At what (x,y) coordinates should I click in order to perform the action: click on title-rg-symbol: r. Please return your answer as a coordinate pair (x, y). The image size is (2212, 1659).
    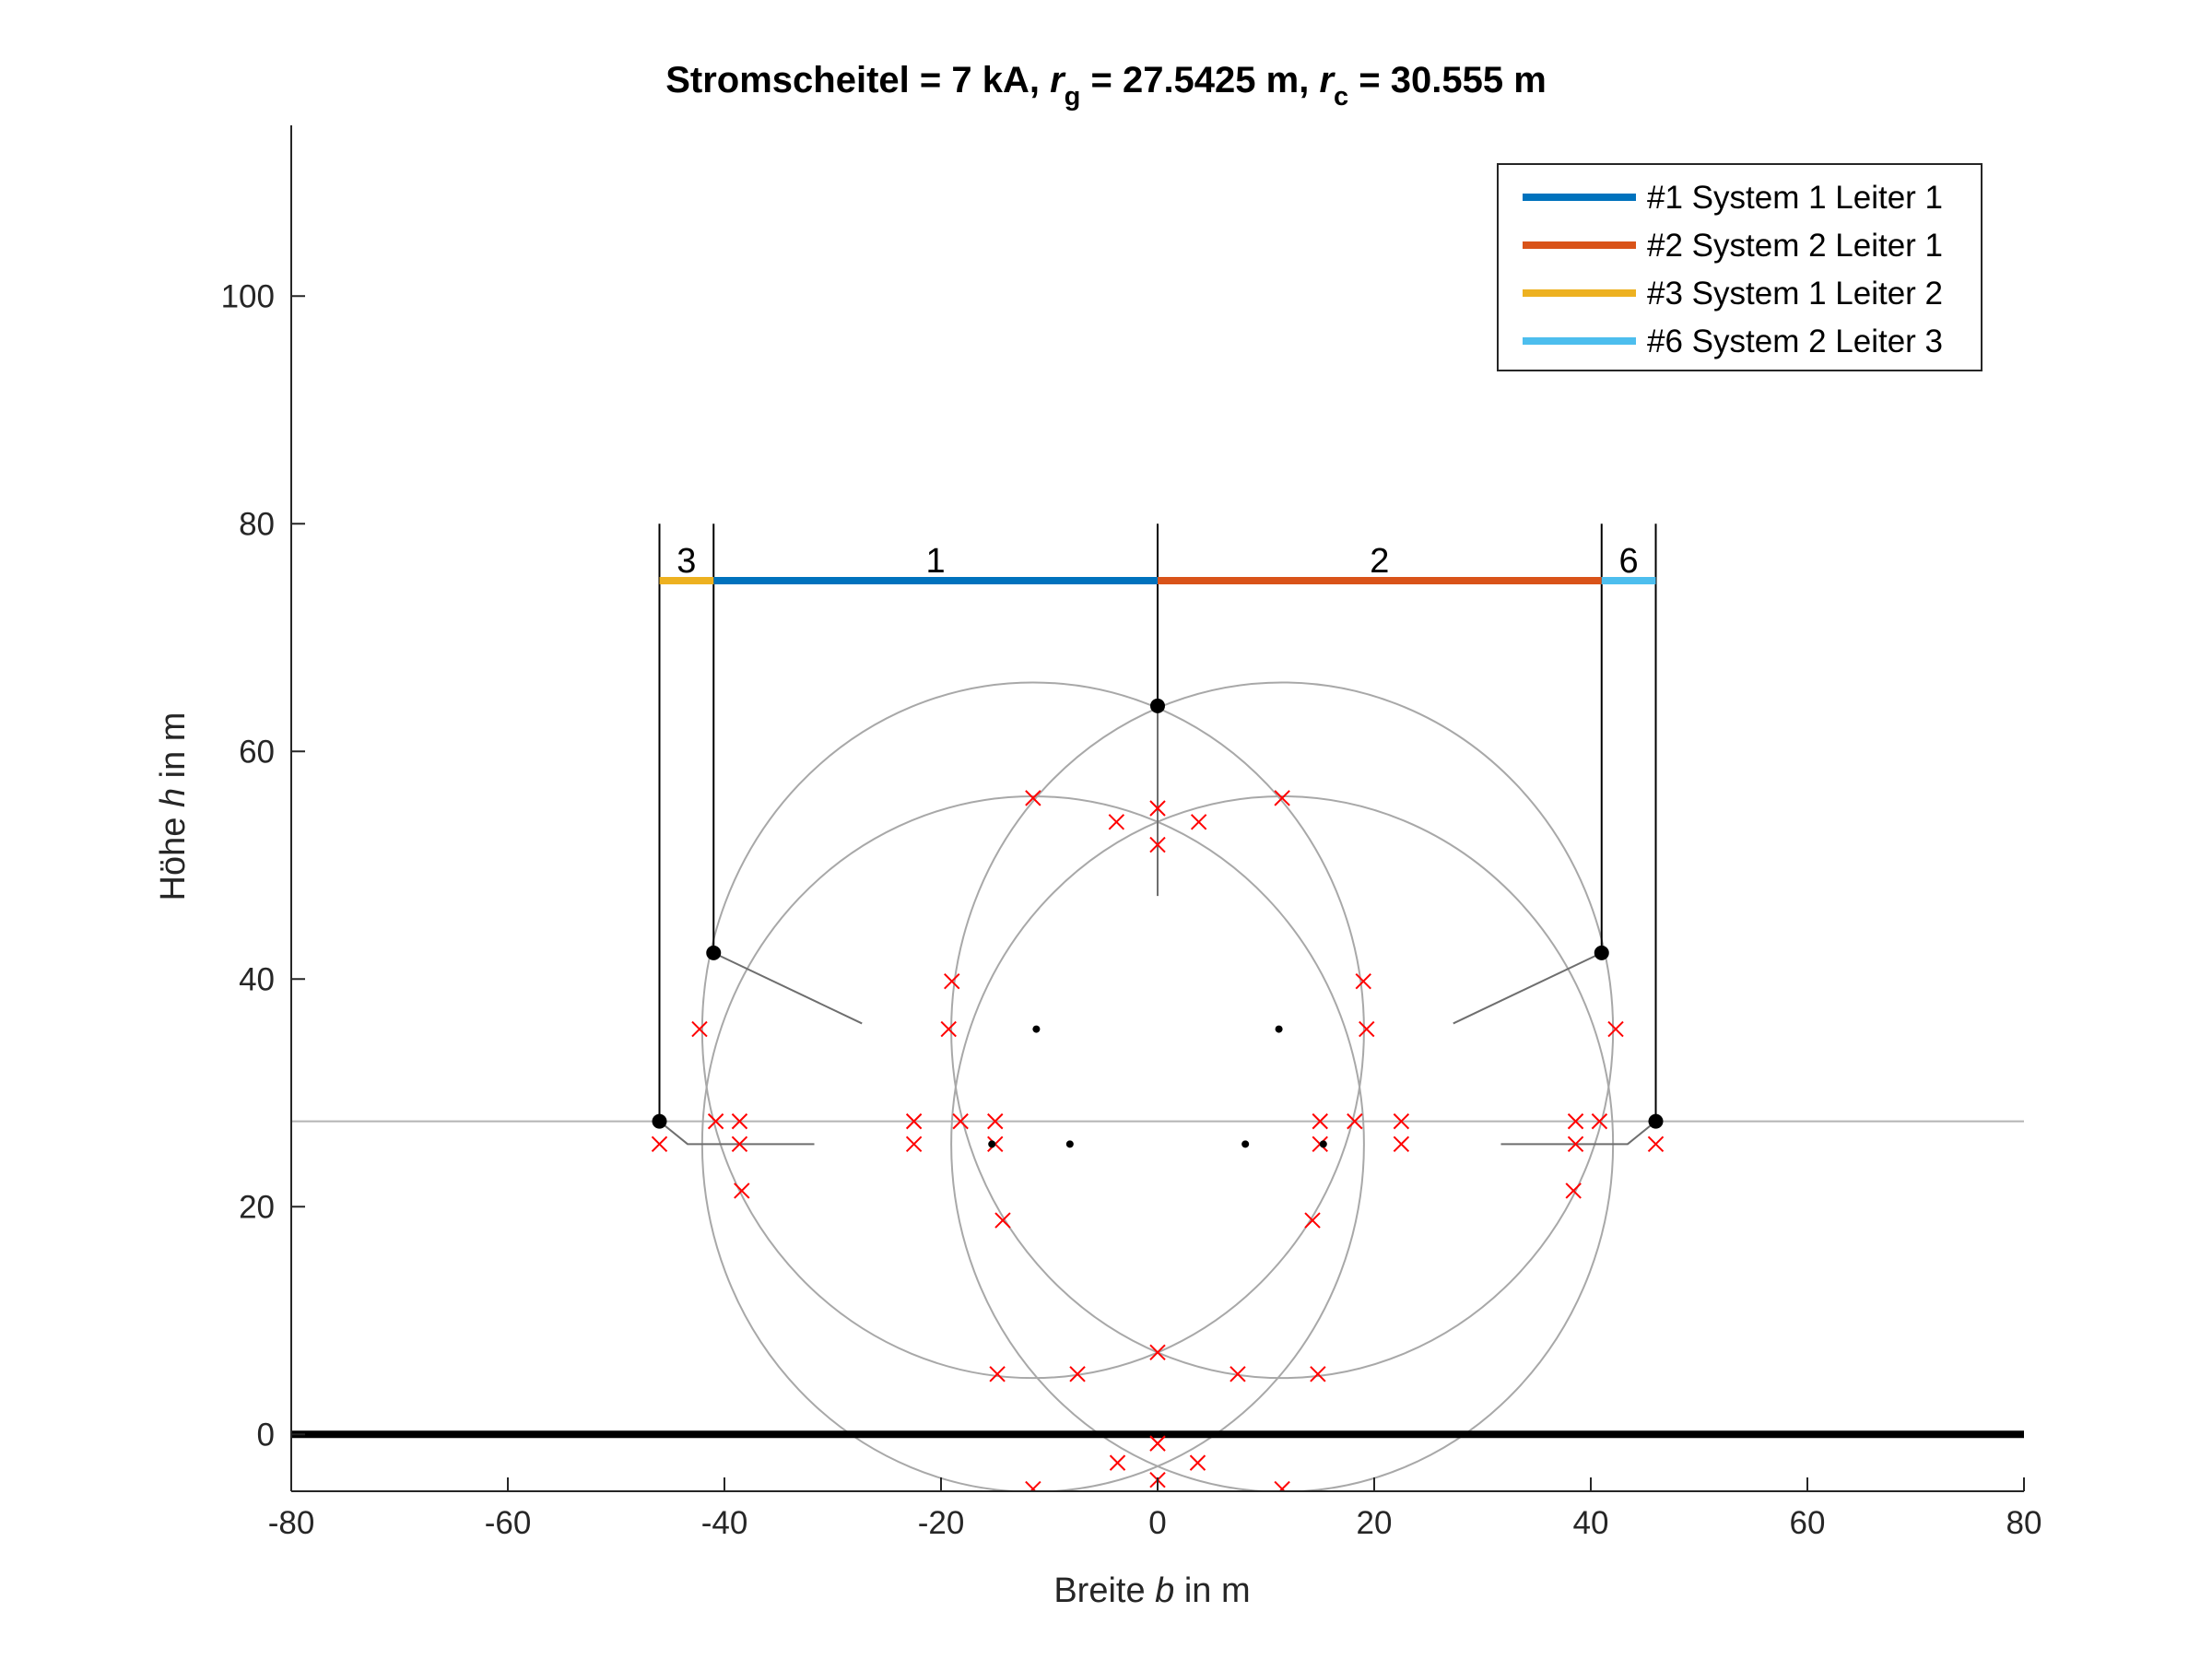
    Looking at the image, I should click on (1058, 80).